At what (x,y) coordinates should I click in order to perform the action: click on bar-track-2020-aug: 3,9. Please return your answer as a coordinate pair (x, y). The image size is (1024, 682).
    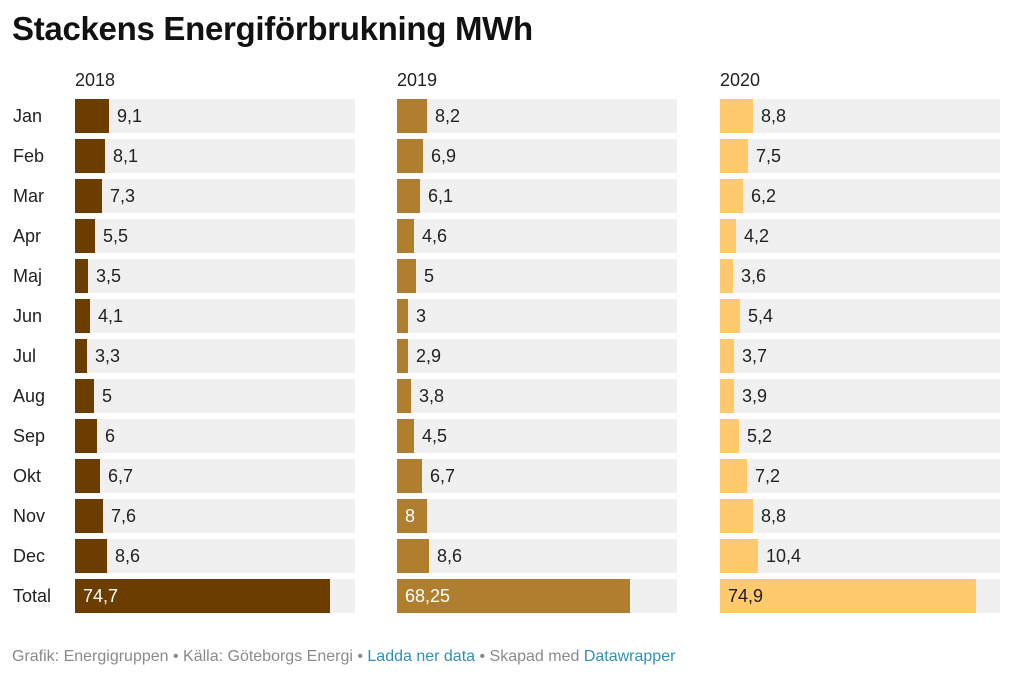
    Looking at the image, I should click on (860, 396).